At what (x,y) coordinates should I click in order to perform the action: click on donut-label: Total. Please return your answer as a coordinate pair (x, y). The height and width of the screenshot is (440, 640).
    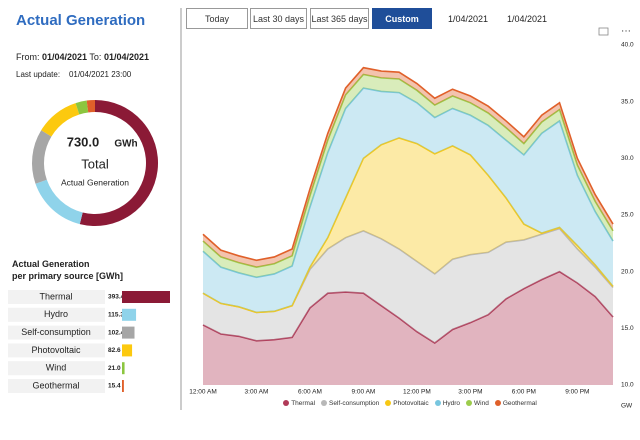
    Looking at the image, I should click on (95, 163).